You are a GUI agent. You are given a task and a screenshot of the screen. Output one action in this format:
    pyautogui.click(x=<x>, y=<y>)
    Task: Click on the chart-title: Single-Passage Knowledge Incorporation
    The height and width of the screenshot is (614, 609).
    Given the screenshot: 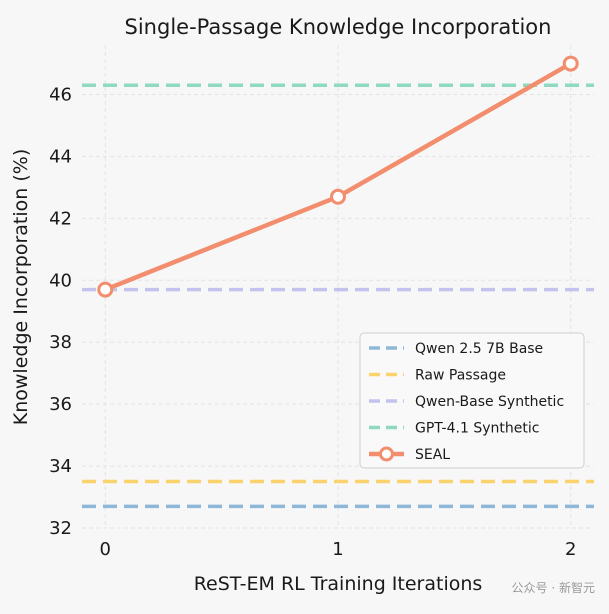 What is the action you would take?
    pyautogui.click(x=338, y=27)
    